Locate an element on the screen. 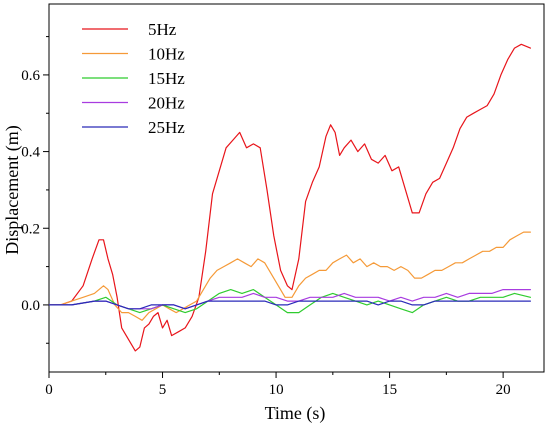 This screenshot has width=550, height=430. legend-label: 25Hz is located at coordinates (166, 127).